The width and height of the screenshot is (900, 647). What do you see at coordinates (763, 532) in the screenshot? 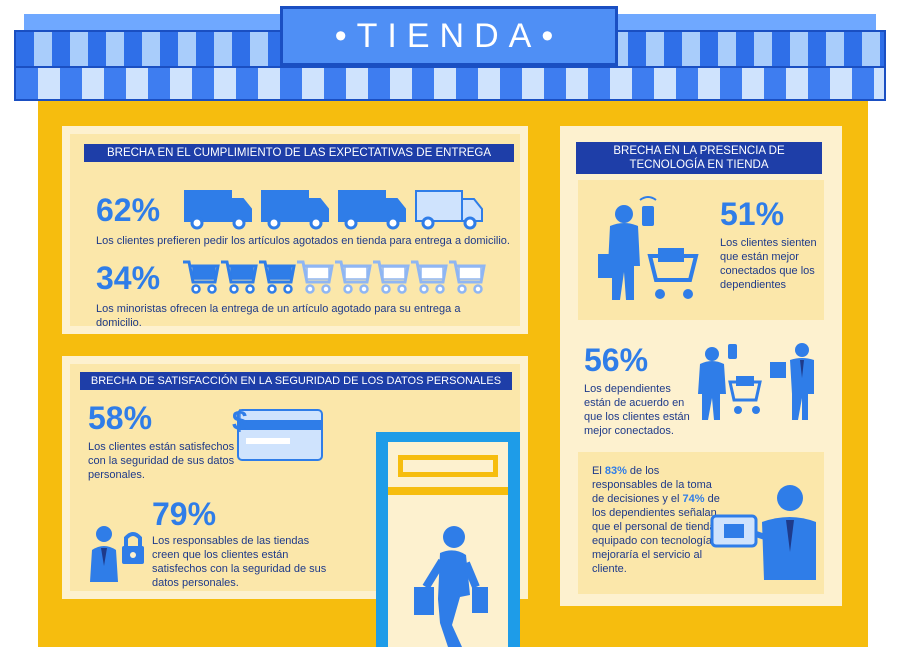
I see `staff-tablet-icon` at bounding box center [763, 532].